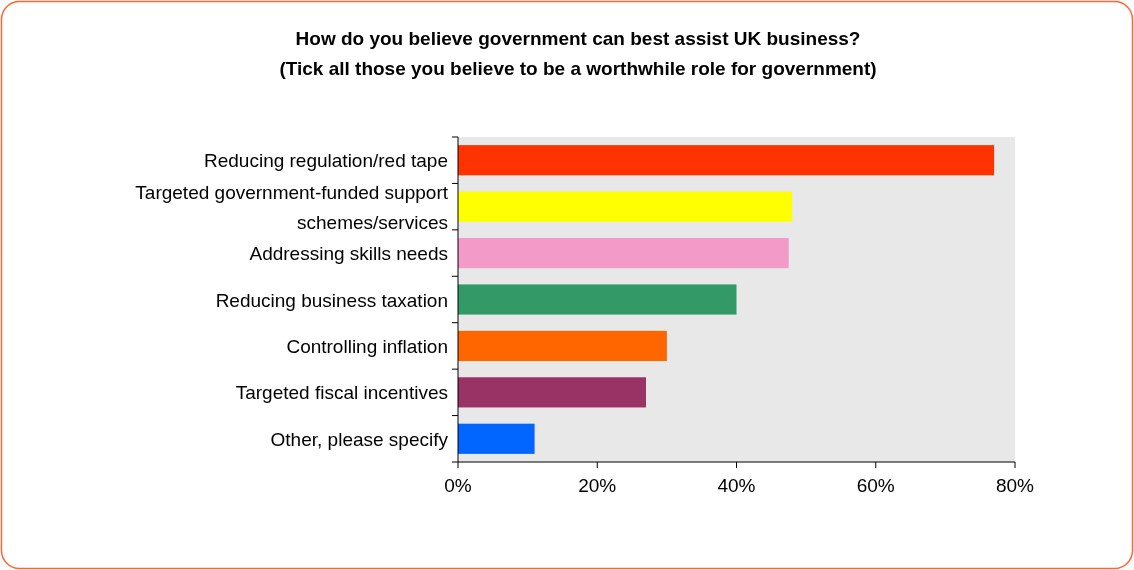  Describe the element at coordinates (458, 485) in the screenshot. I see `x-tick-label: 0%` at that location.